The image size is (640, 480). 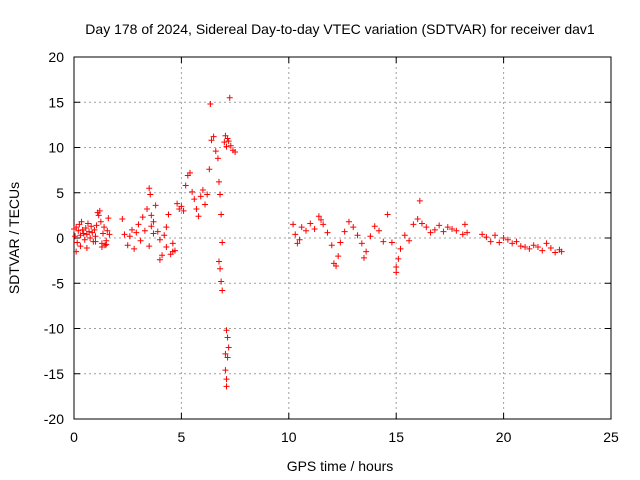 What do you see at coordinates (56, 57) in the screenshot?
I see `y-tick-label: 20` at bounding box center [56, 57].